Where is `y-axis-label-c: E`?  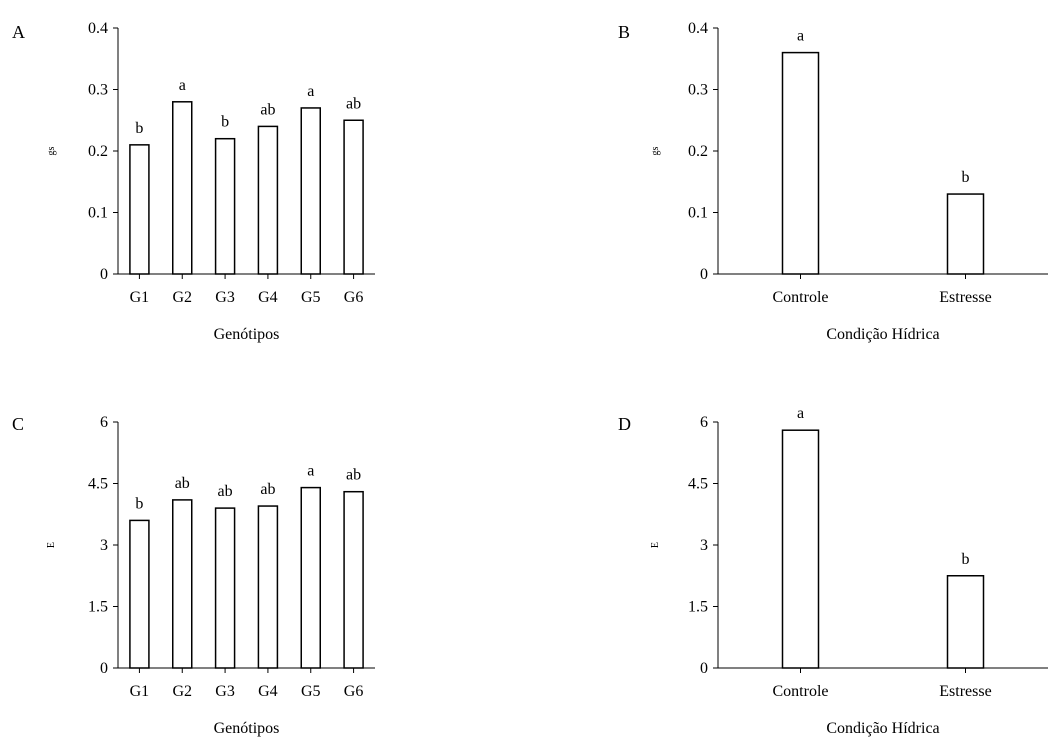 y-axis-label-c: E is located at coordinates (51, 545).